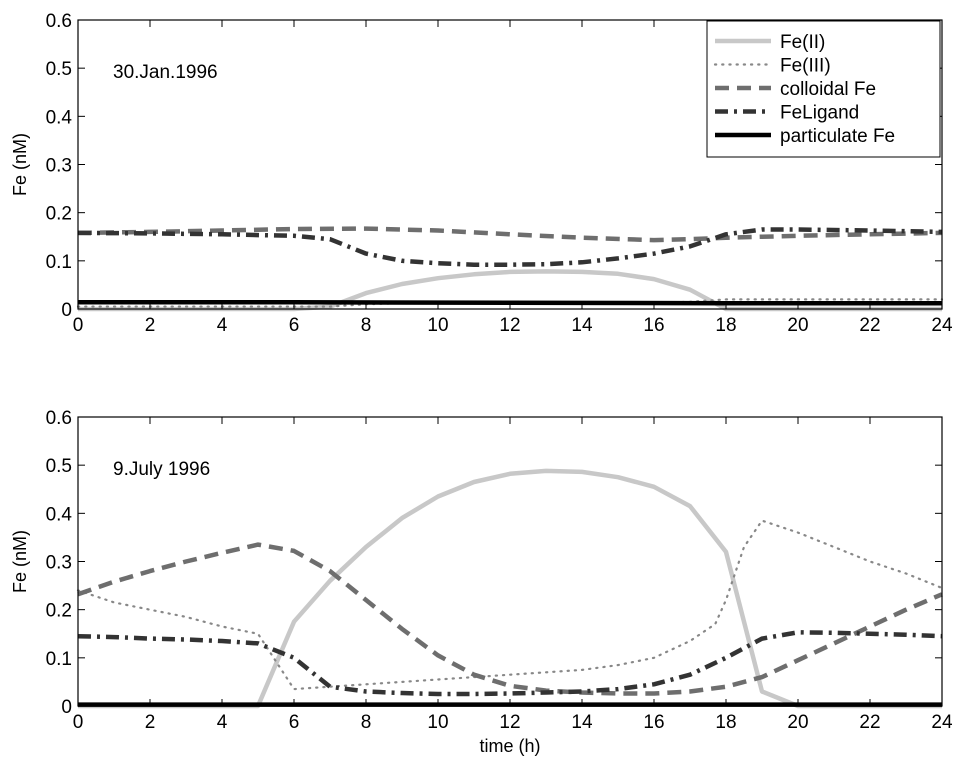  What do you see at coordinates (510, 234) in the screenshot?
I see `series-line-colloidal-fe` at bounding box center [510, 234].